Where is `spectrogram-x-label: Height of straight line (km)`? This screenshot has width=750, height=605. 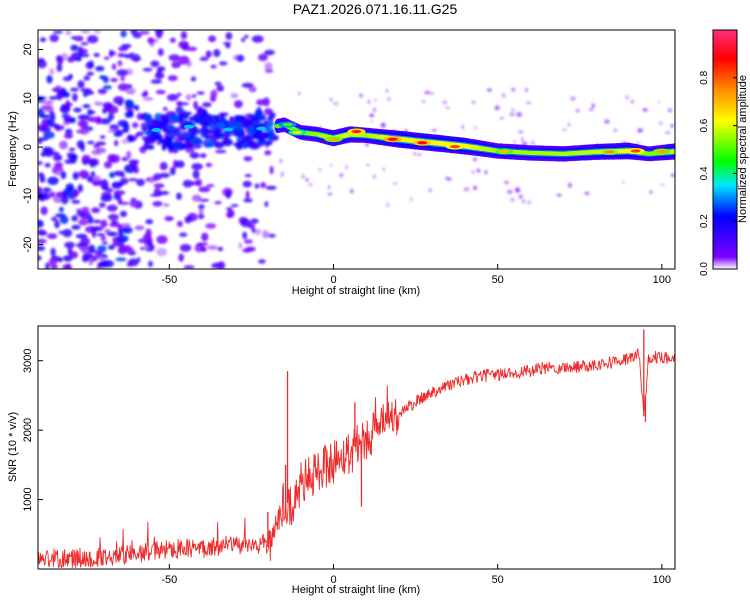
spectrogram-x-label: Height of straight line (km) is located at coordinates (356, 291).